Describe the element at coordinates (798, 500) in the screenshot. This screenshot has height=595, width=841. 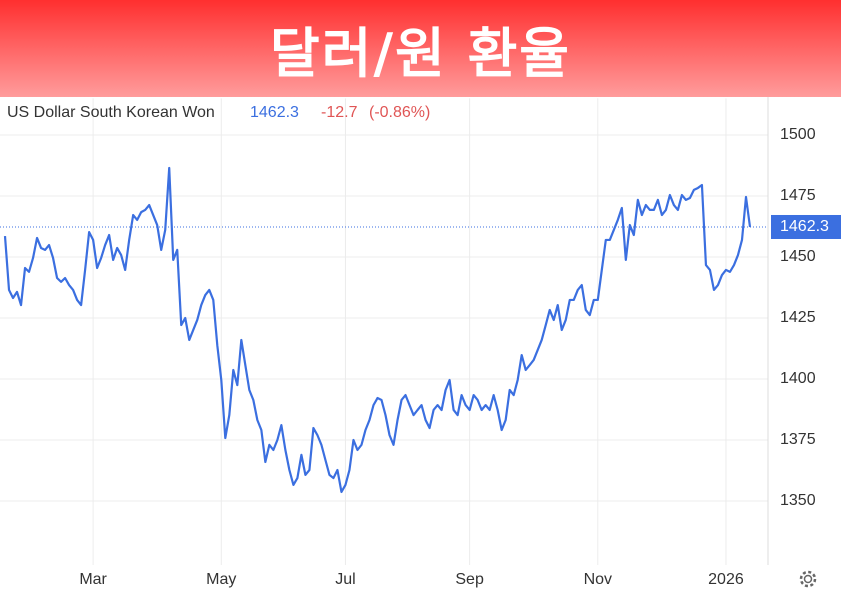
I see `y-tick-label: 1350` at that location.